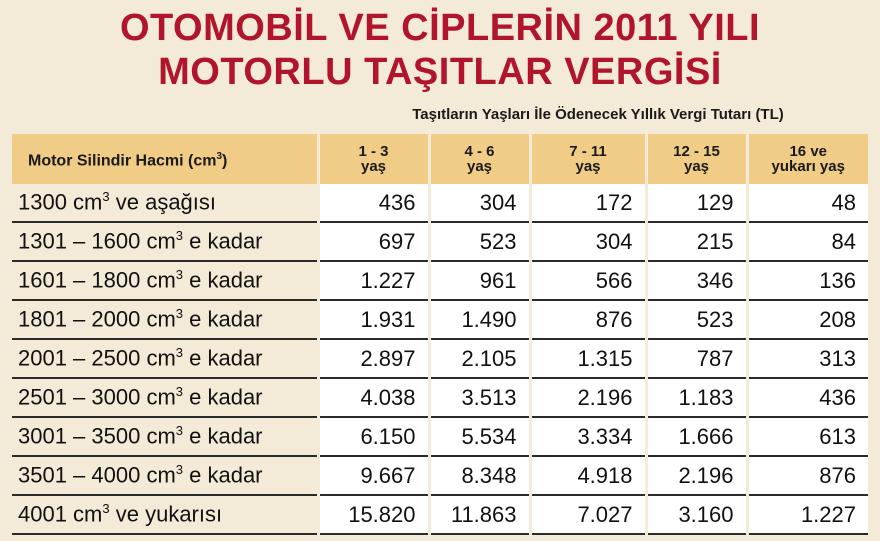 The height and width of the screenshot is (541, 880). I want to click on engine-volume-range: 1801 – 2000 cm, so click(97, 319).